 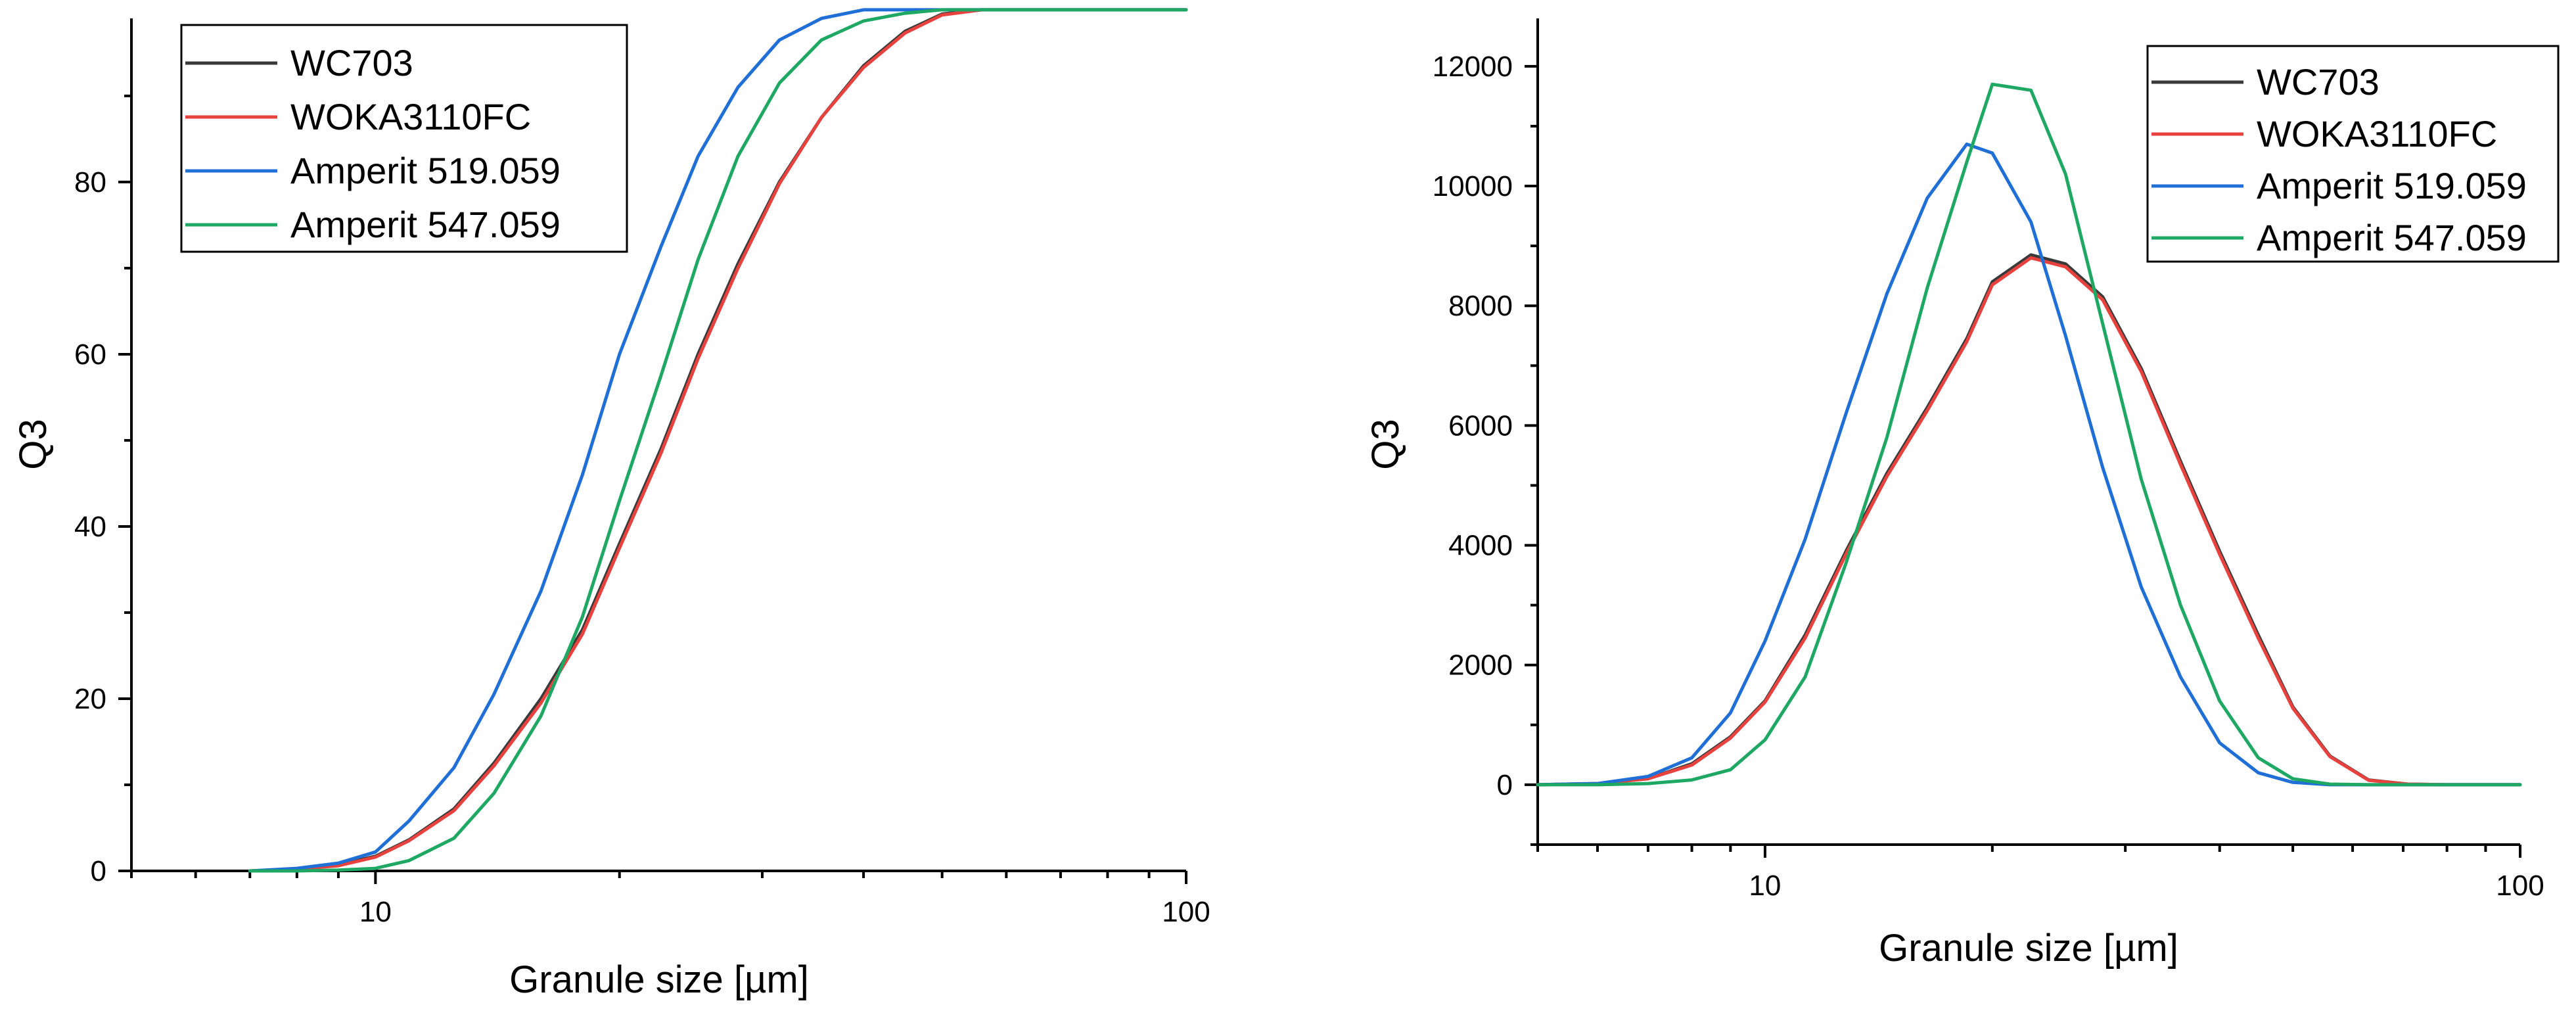 What do you see at coordinates (90, 527) in the screenshot?
I see `y-tick-label: 40` at bounding box center [90, 527].